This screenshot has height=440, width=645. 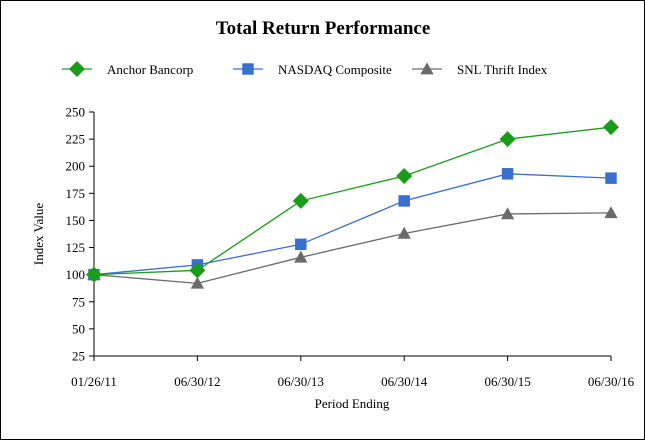 What do you see at coordinates (94, 381) in the screenshot?
I see `x-tick-label: 01/26/11` at bounding box center [94, 381].